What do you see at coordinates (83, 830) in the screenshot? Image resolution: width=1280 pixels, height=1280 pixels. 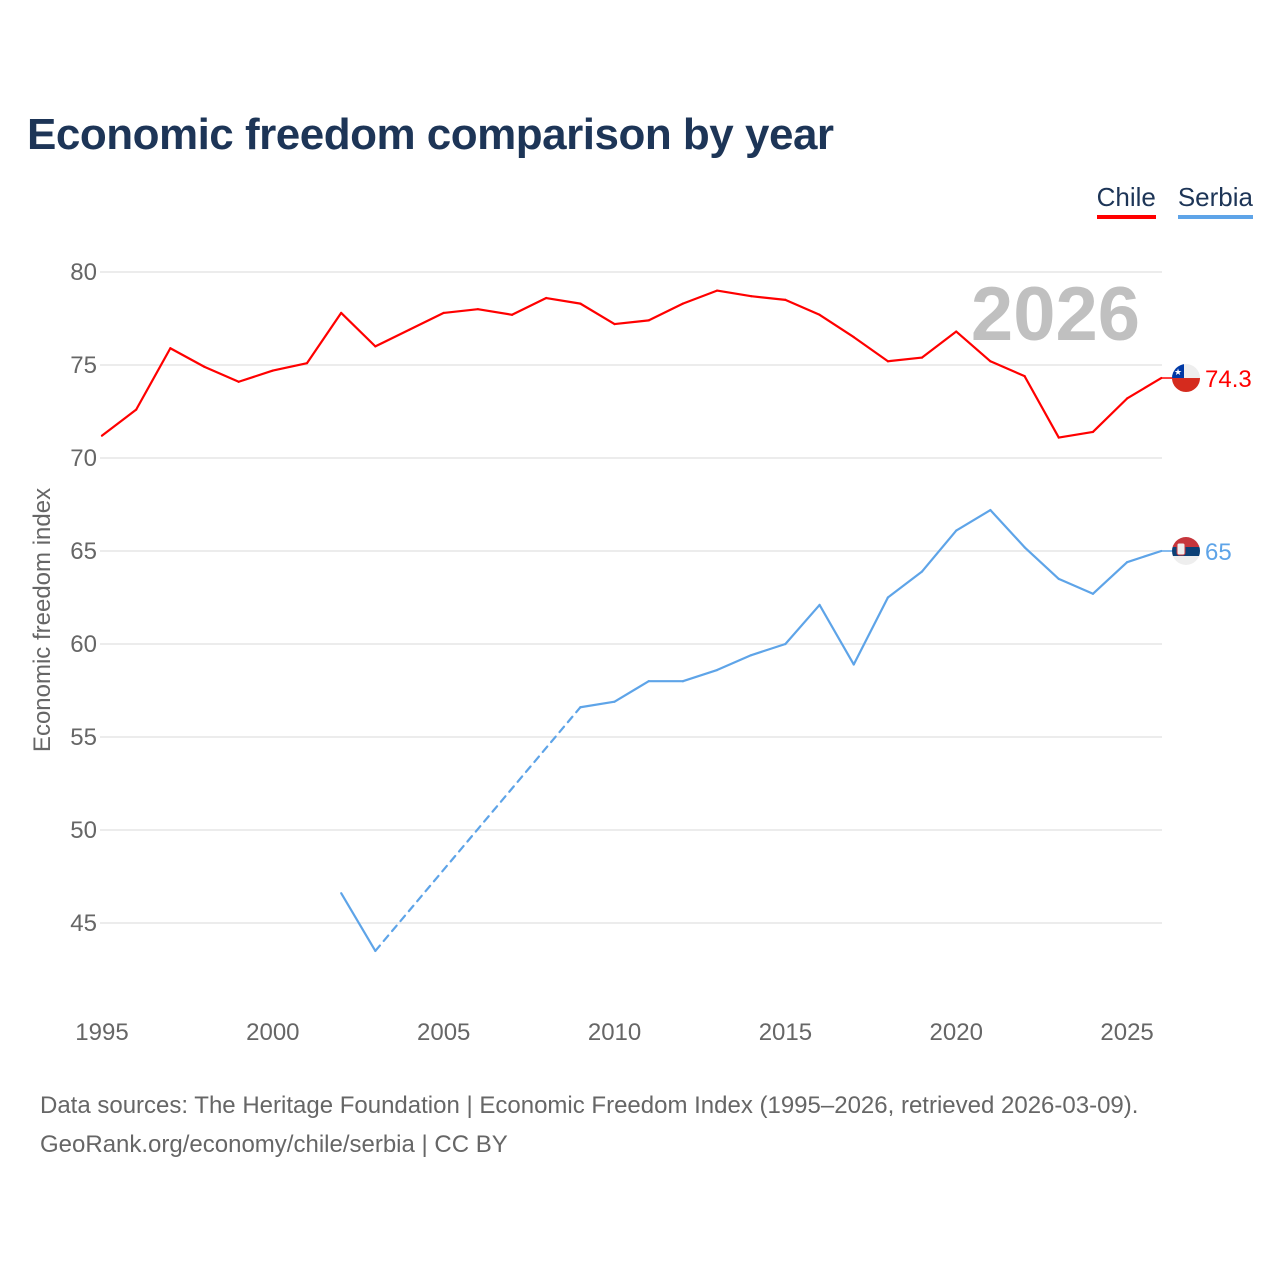 I see `y-tick-label: 50` at bounding box center [83, 830].